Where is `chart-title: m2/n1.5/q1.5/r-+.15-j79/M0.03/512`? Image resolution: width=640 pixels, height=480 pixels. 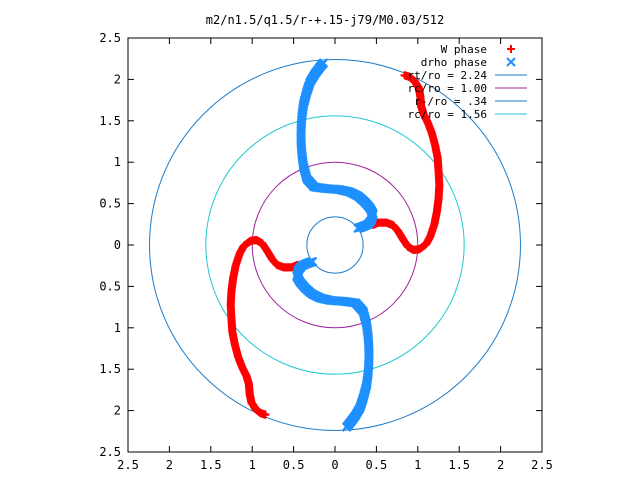 chart-title: m2/n1.5/q1.5/r-+.15-j79/M0.03/512 is located at coordinates (325, 20).